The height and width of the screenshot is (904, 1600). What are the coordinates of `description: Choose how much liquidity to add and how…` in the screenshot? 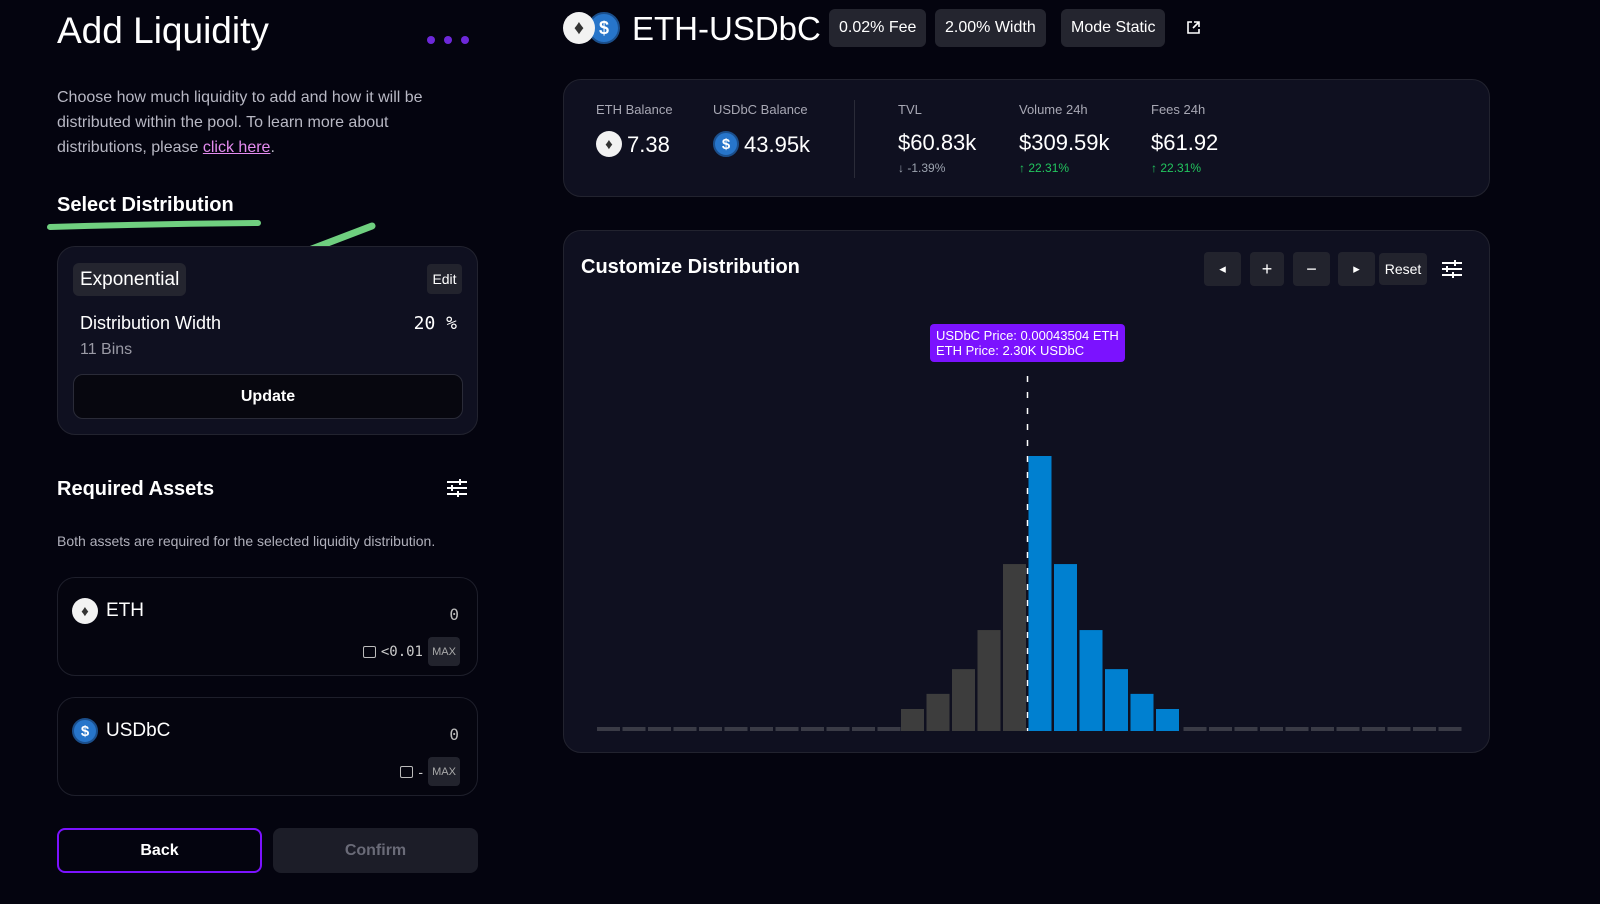 It's located at (240, 122).